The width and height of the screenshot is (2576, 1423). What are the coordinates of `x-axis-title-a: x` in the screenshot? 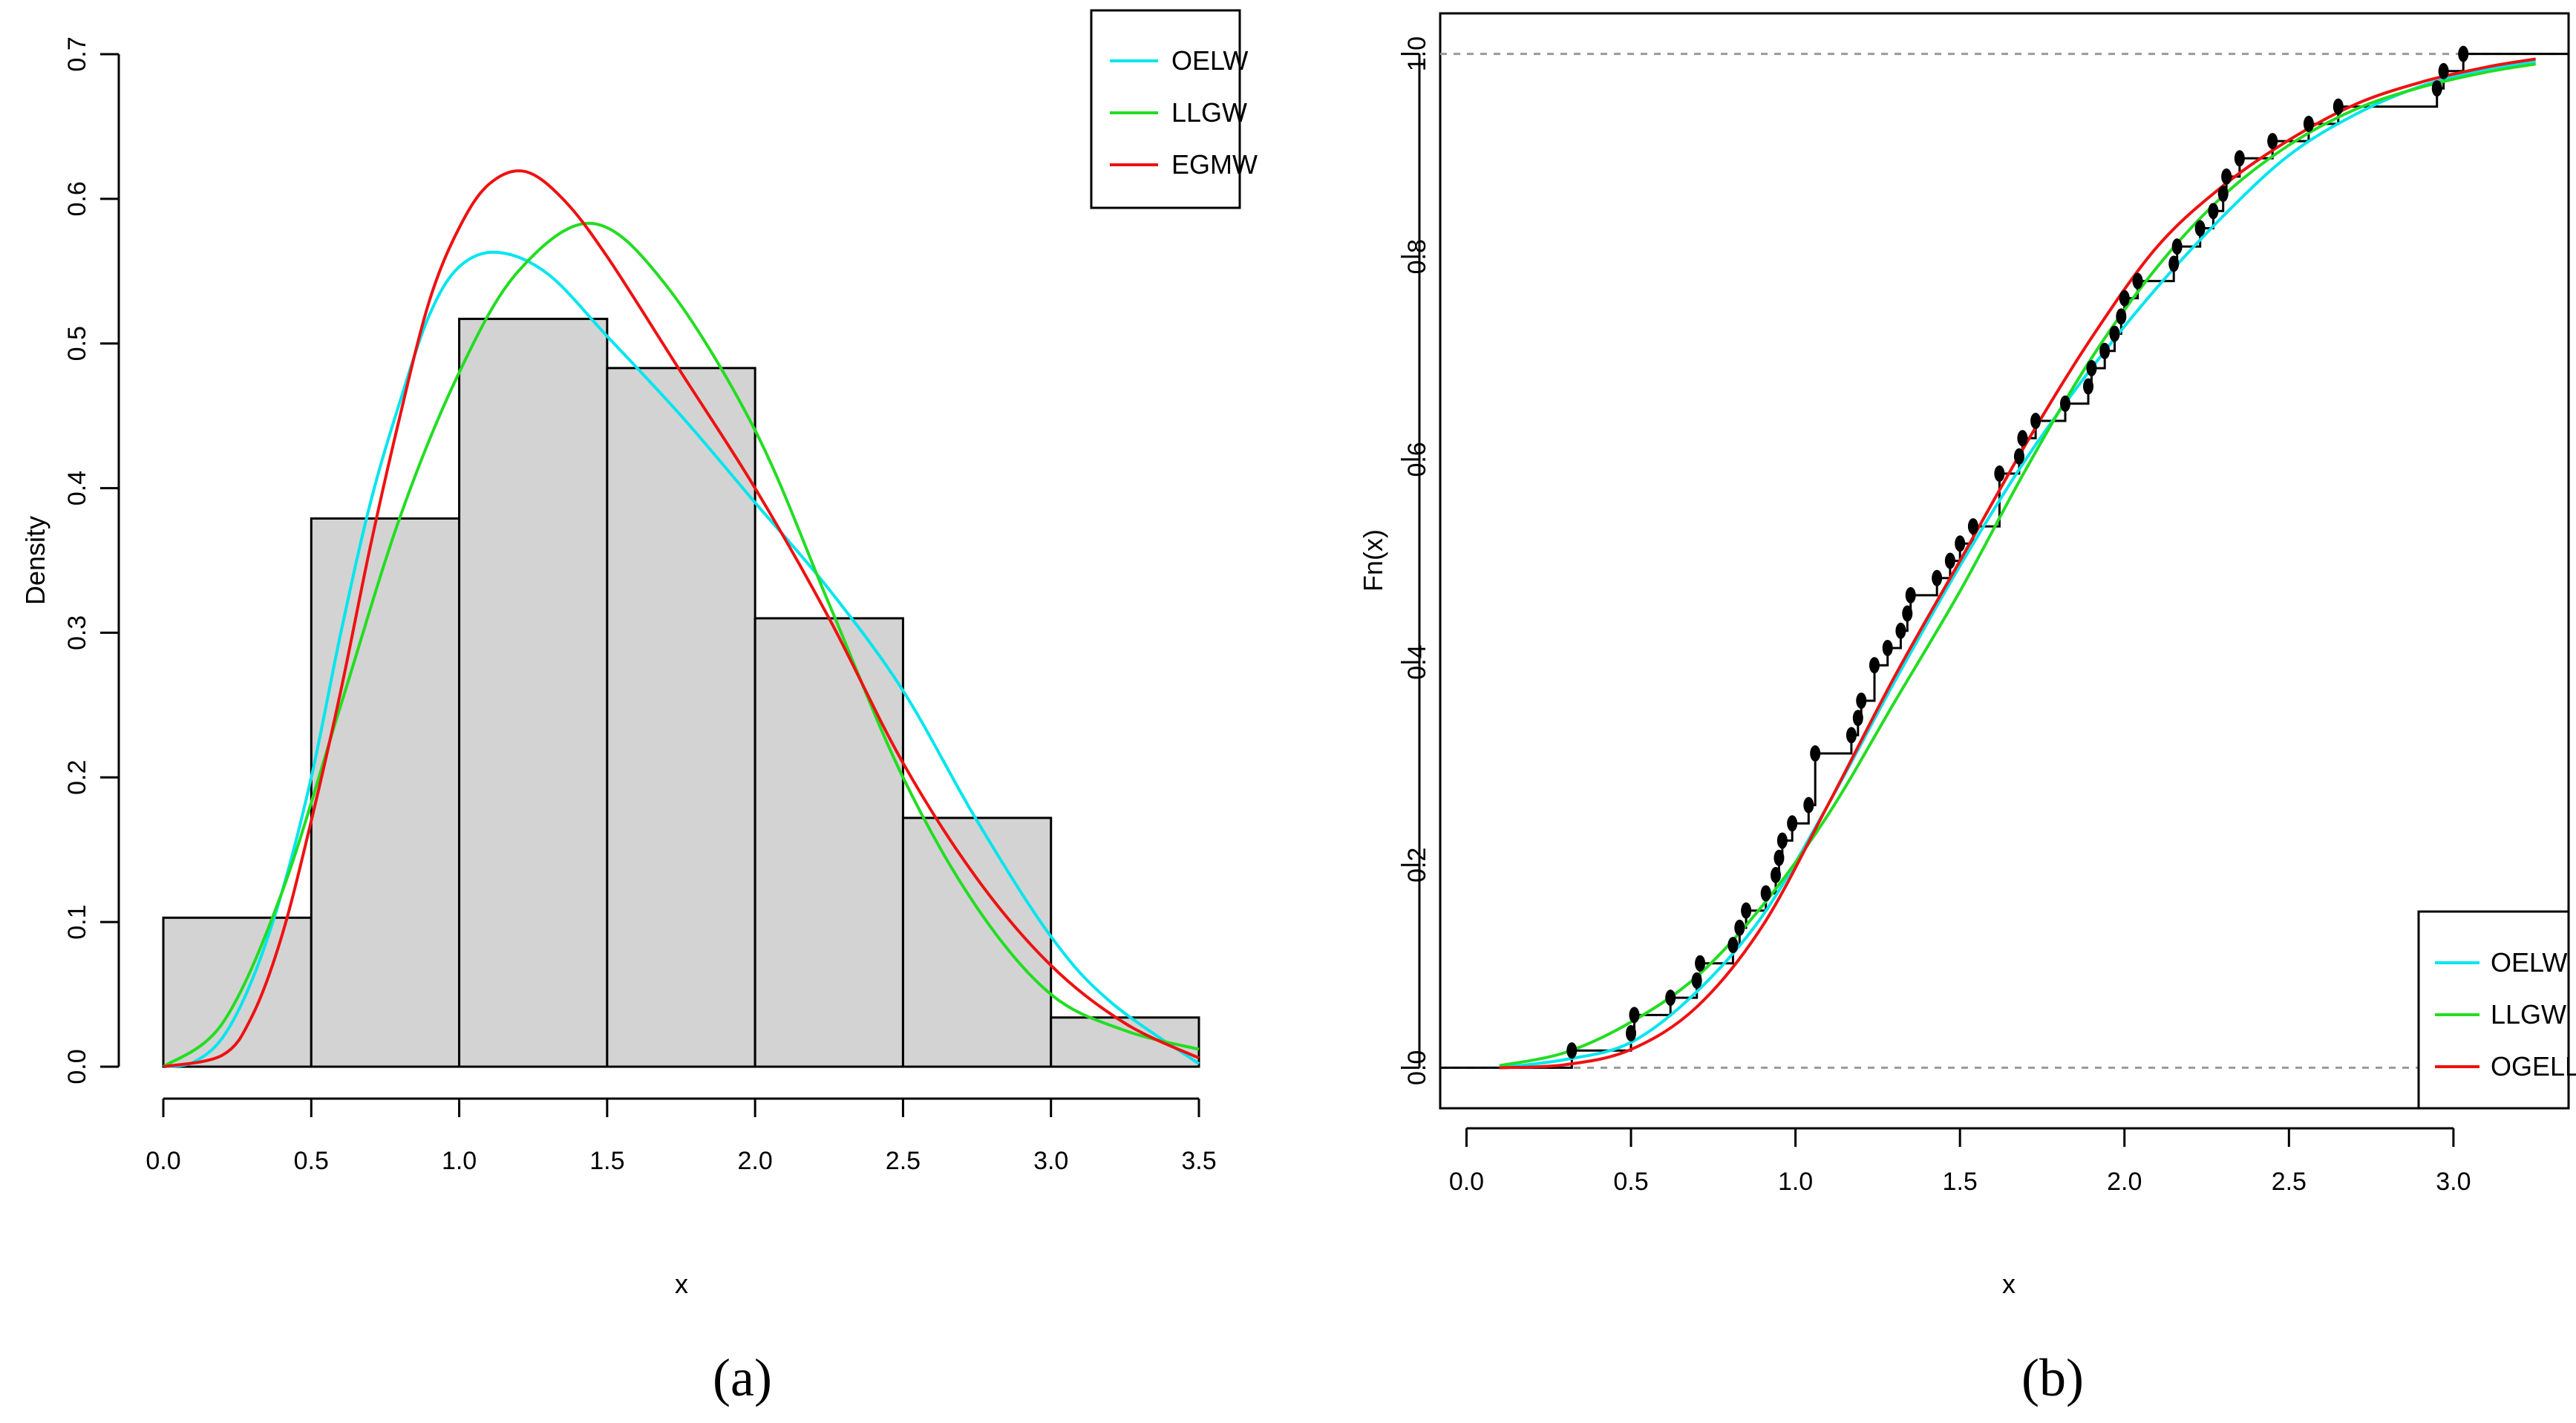 It's located at (681, 1284).